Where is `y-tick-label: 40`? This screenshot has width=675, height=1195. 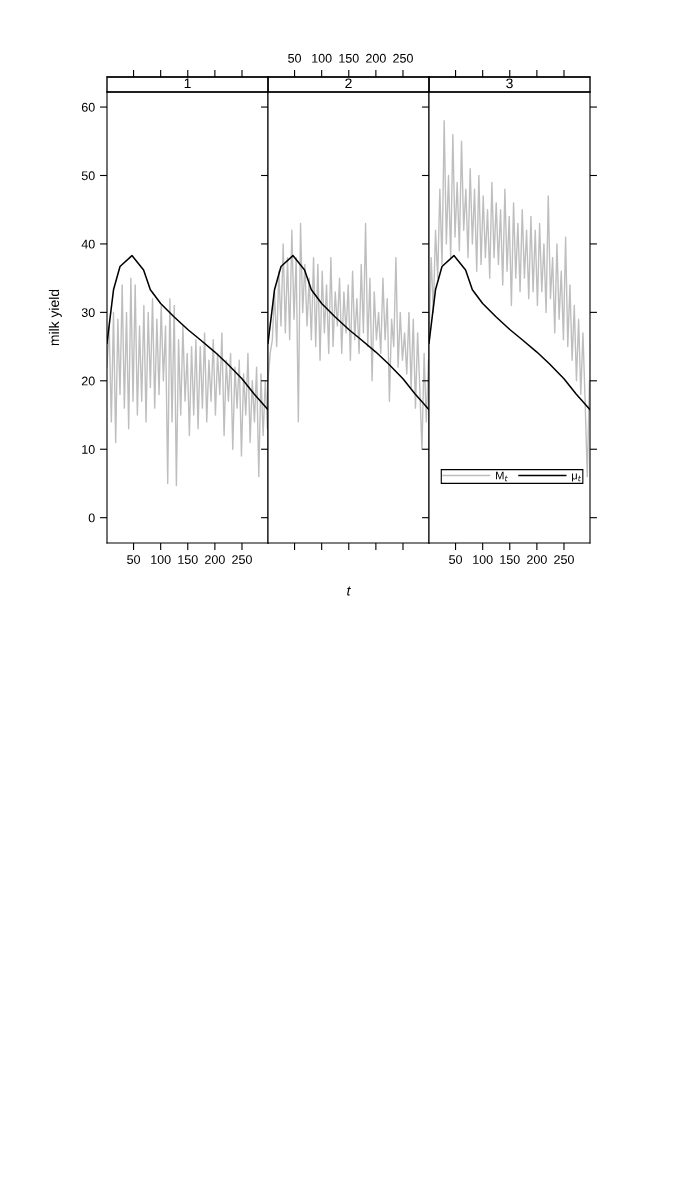
y-tick-label: 40 is located at coordinates (88, 244).